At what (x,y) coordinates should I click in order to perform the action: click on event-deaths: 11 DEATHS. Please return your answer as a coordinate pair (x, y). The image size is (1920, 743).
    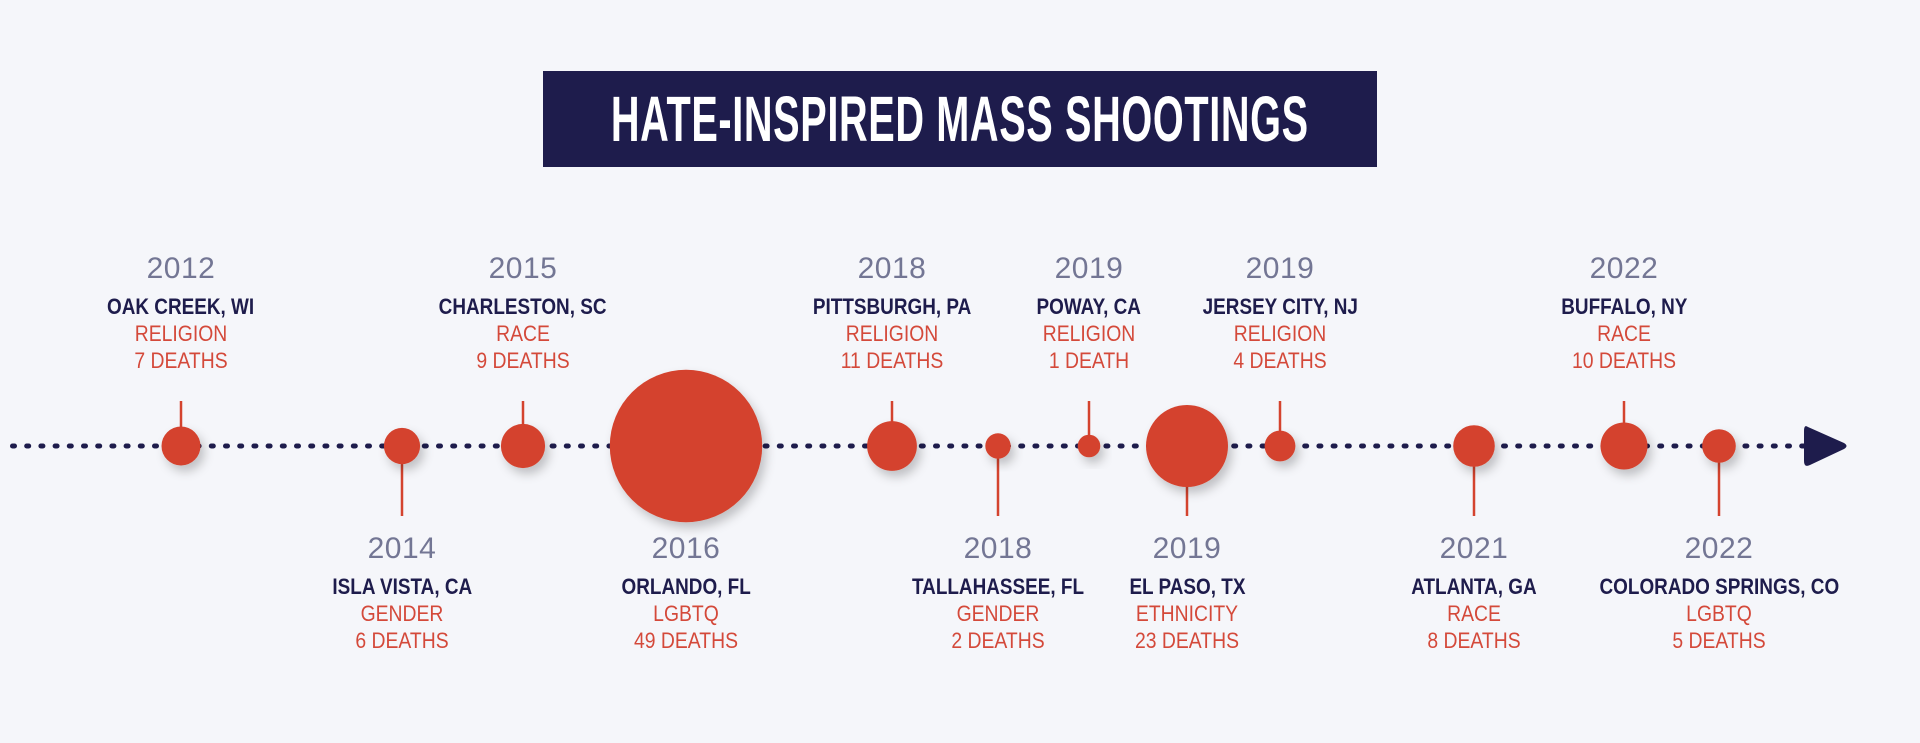
    Looking at the image, I should click on (892, 360).